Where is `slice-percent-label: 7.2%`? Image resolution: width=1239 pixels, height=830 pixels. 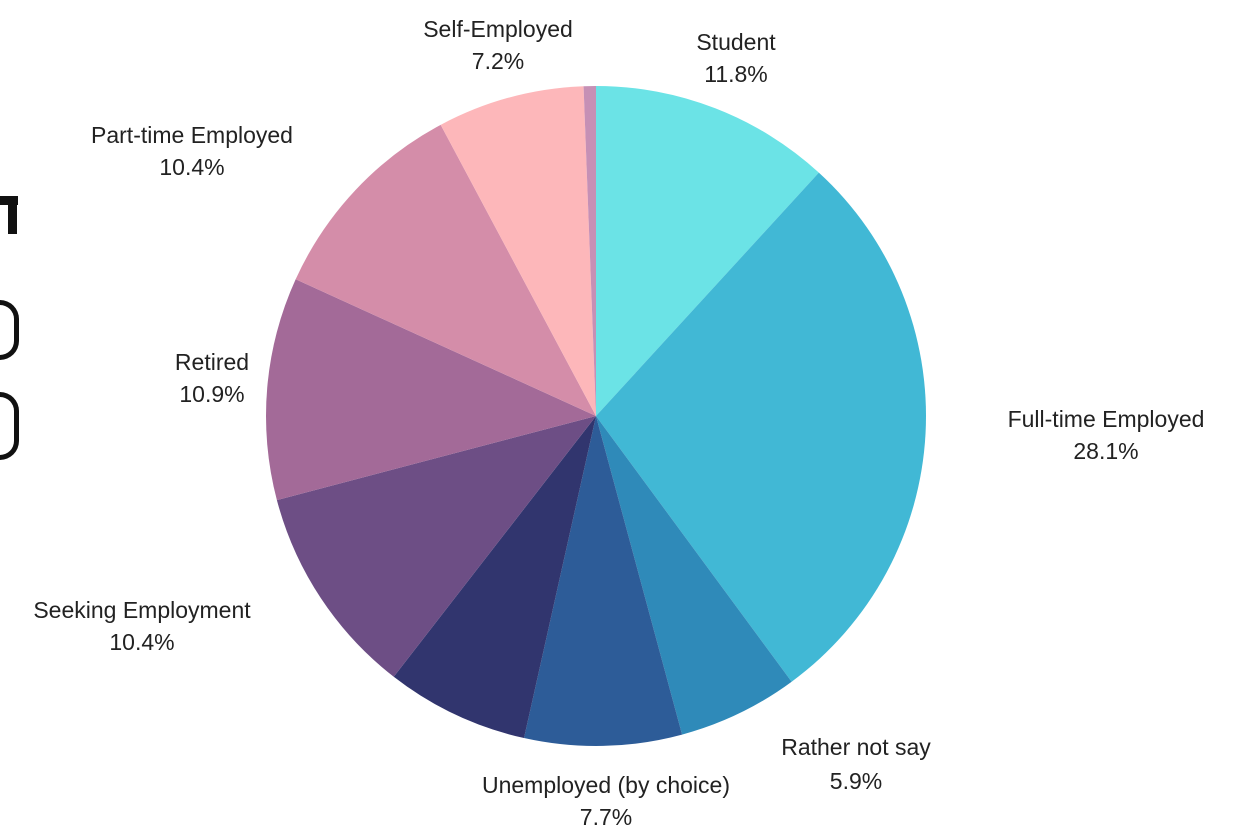 slice-percent-label: 7.2% is located at coordinates (498, 61).